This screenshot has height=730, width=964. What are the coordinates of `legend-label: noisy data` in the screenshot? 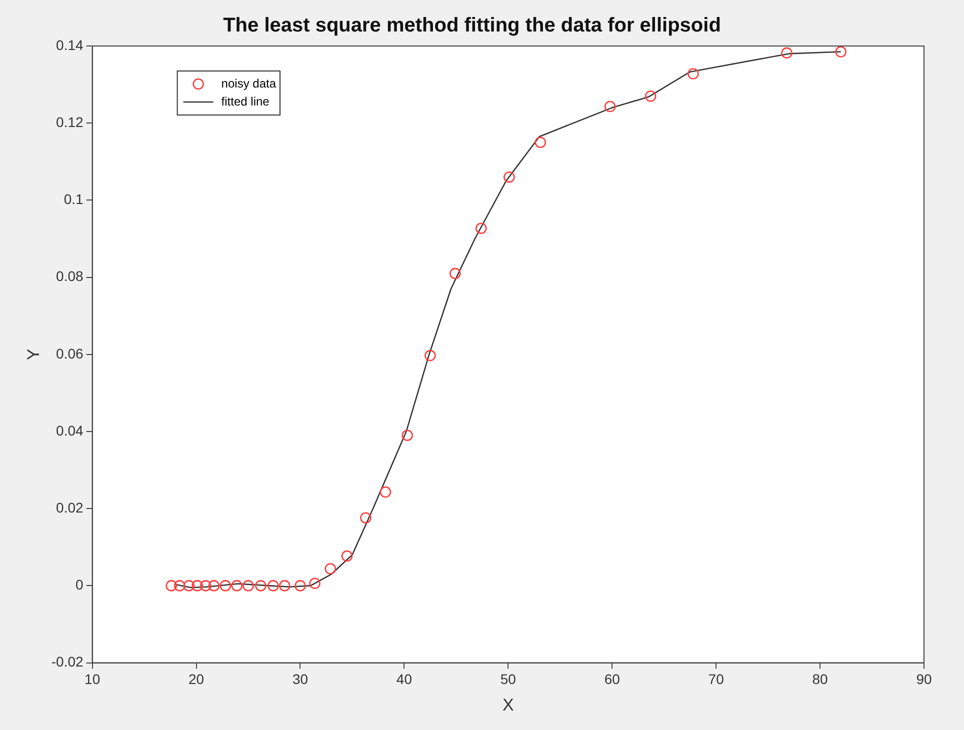 It's located at (248, 83).